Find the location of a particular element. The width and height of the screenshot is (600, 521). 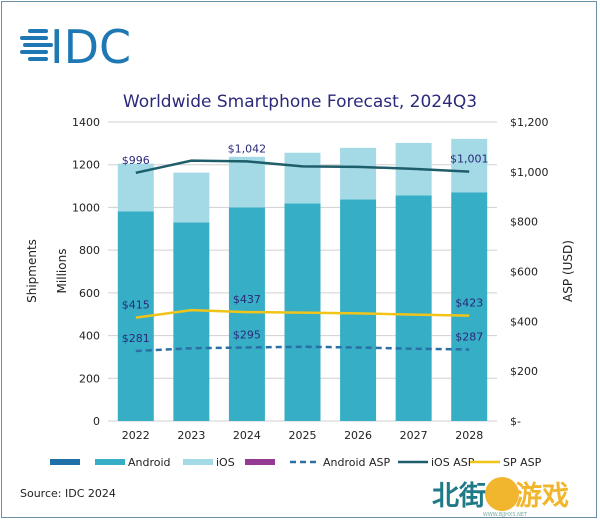

line-android-asp is located at coordinates (302, 349).